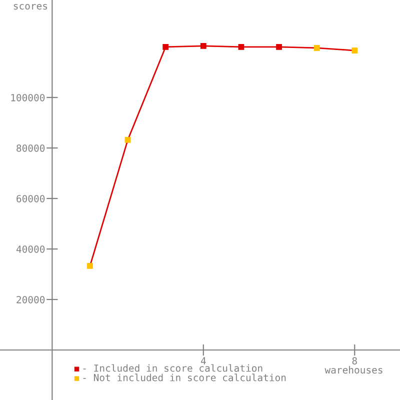 This screenshot has height=400, width=400. I want to click on y-tick-label: 80000, so click(30, 148).